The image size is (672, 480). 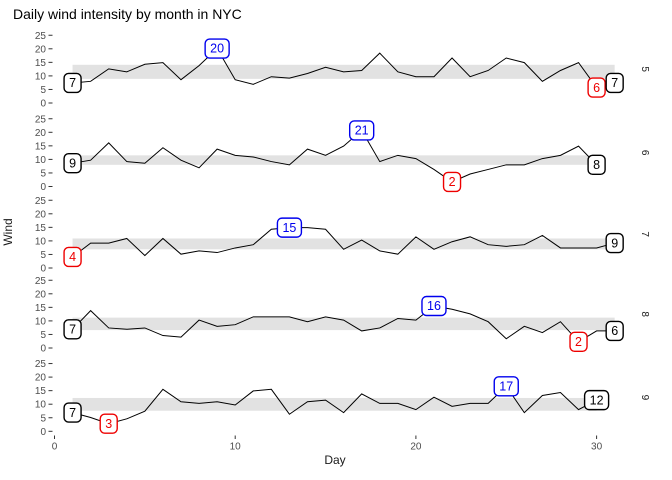 I want to click on max-label-text: 16, so click(x=434, y=306).